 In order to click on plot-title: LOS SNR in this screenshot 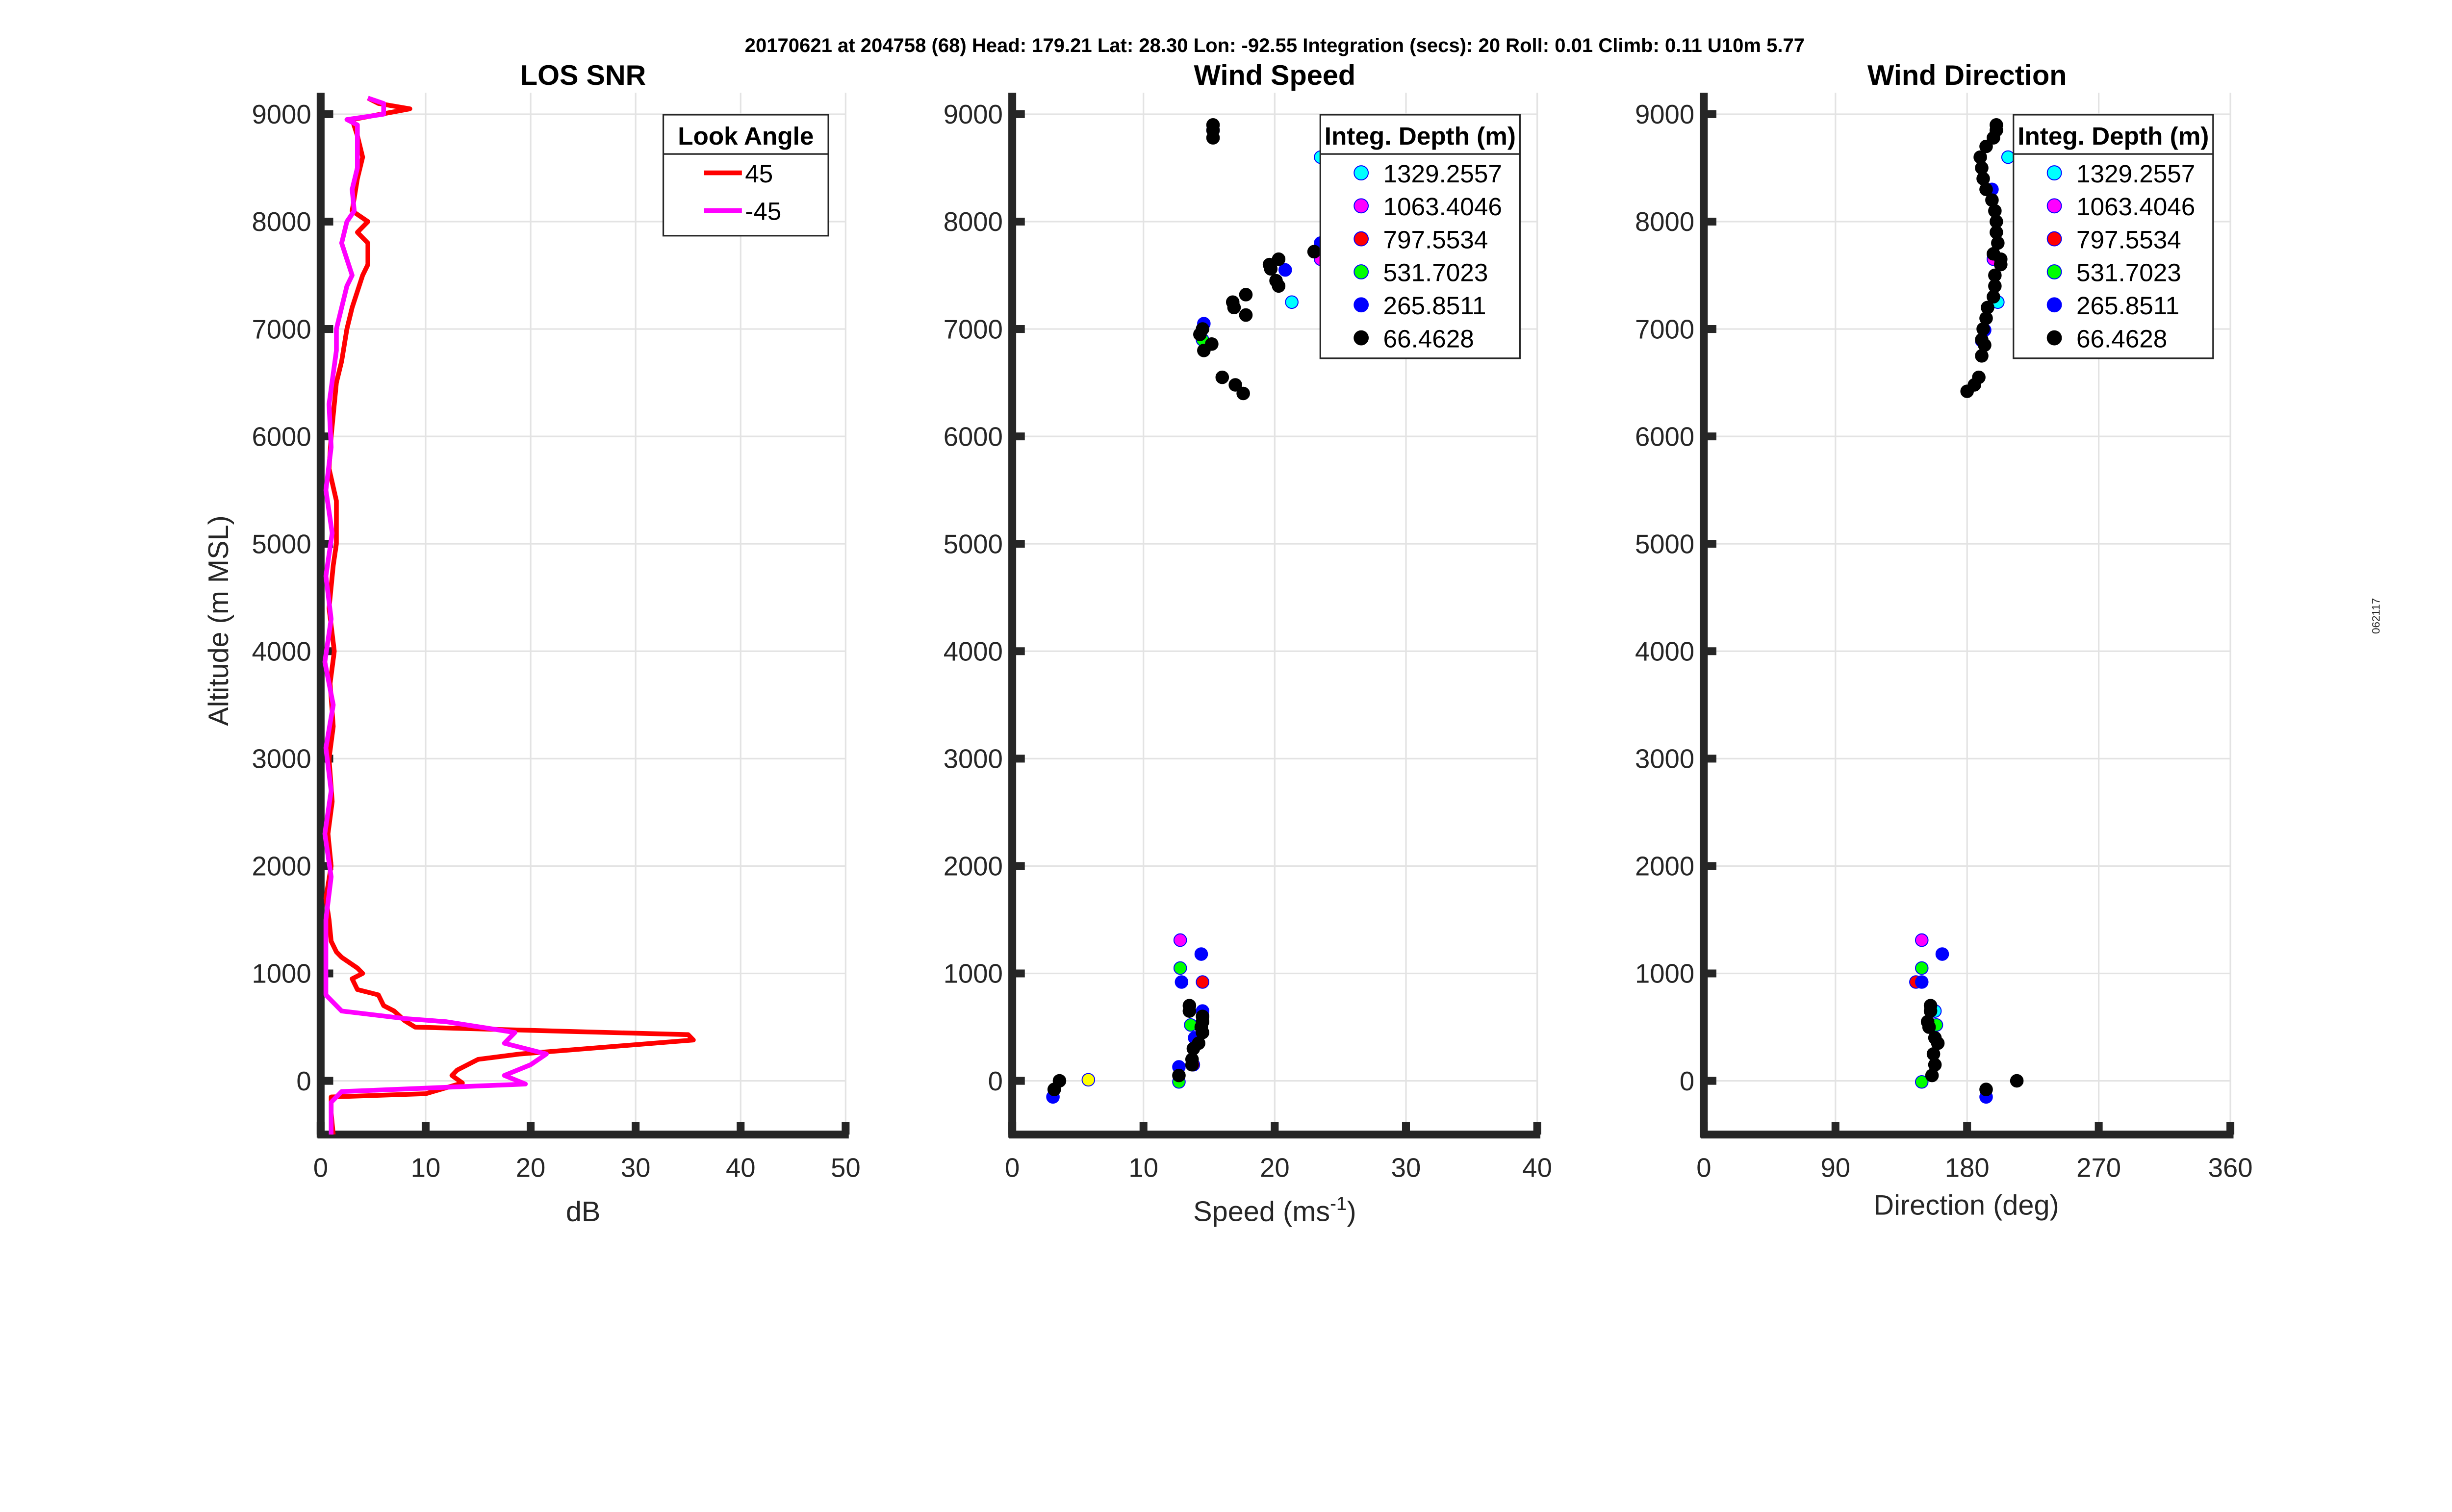, I will do `click(583, 75)`.